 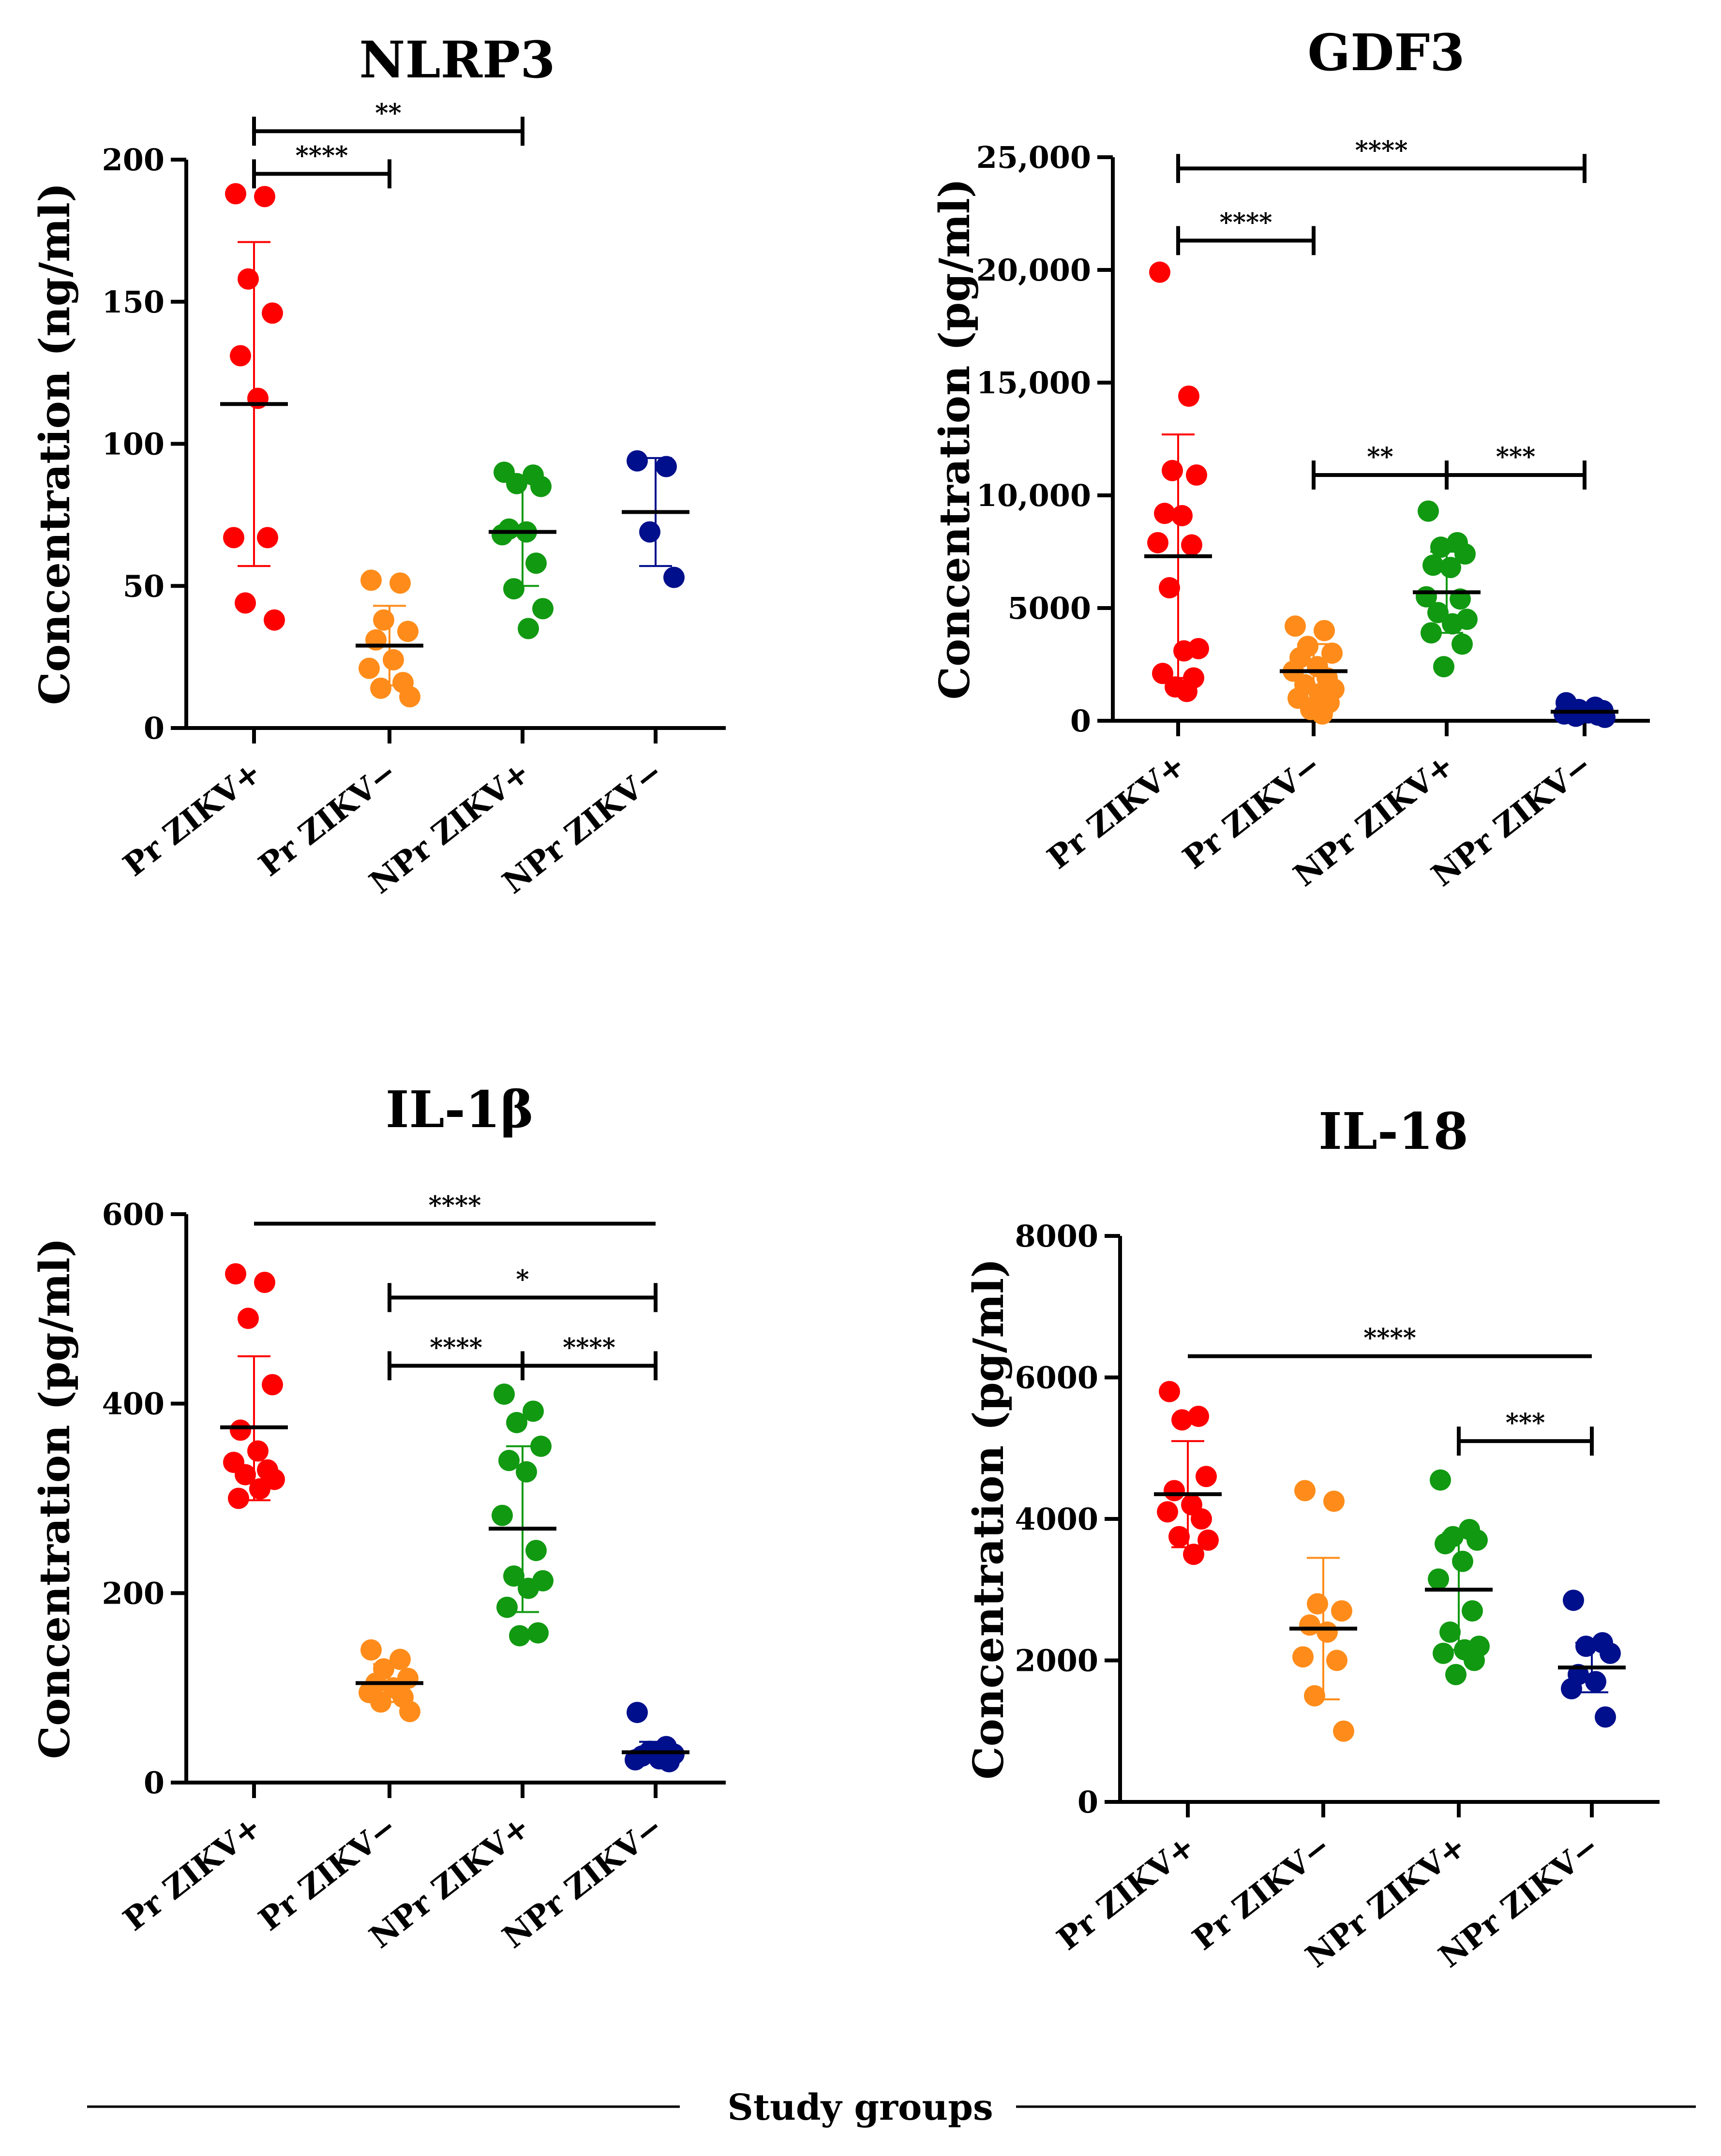 What do you see at coordinates (133, 160) in the screenshot?
I see `y-tick-label: 200` at bounding box center [133, 160].